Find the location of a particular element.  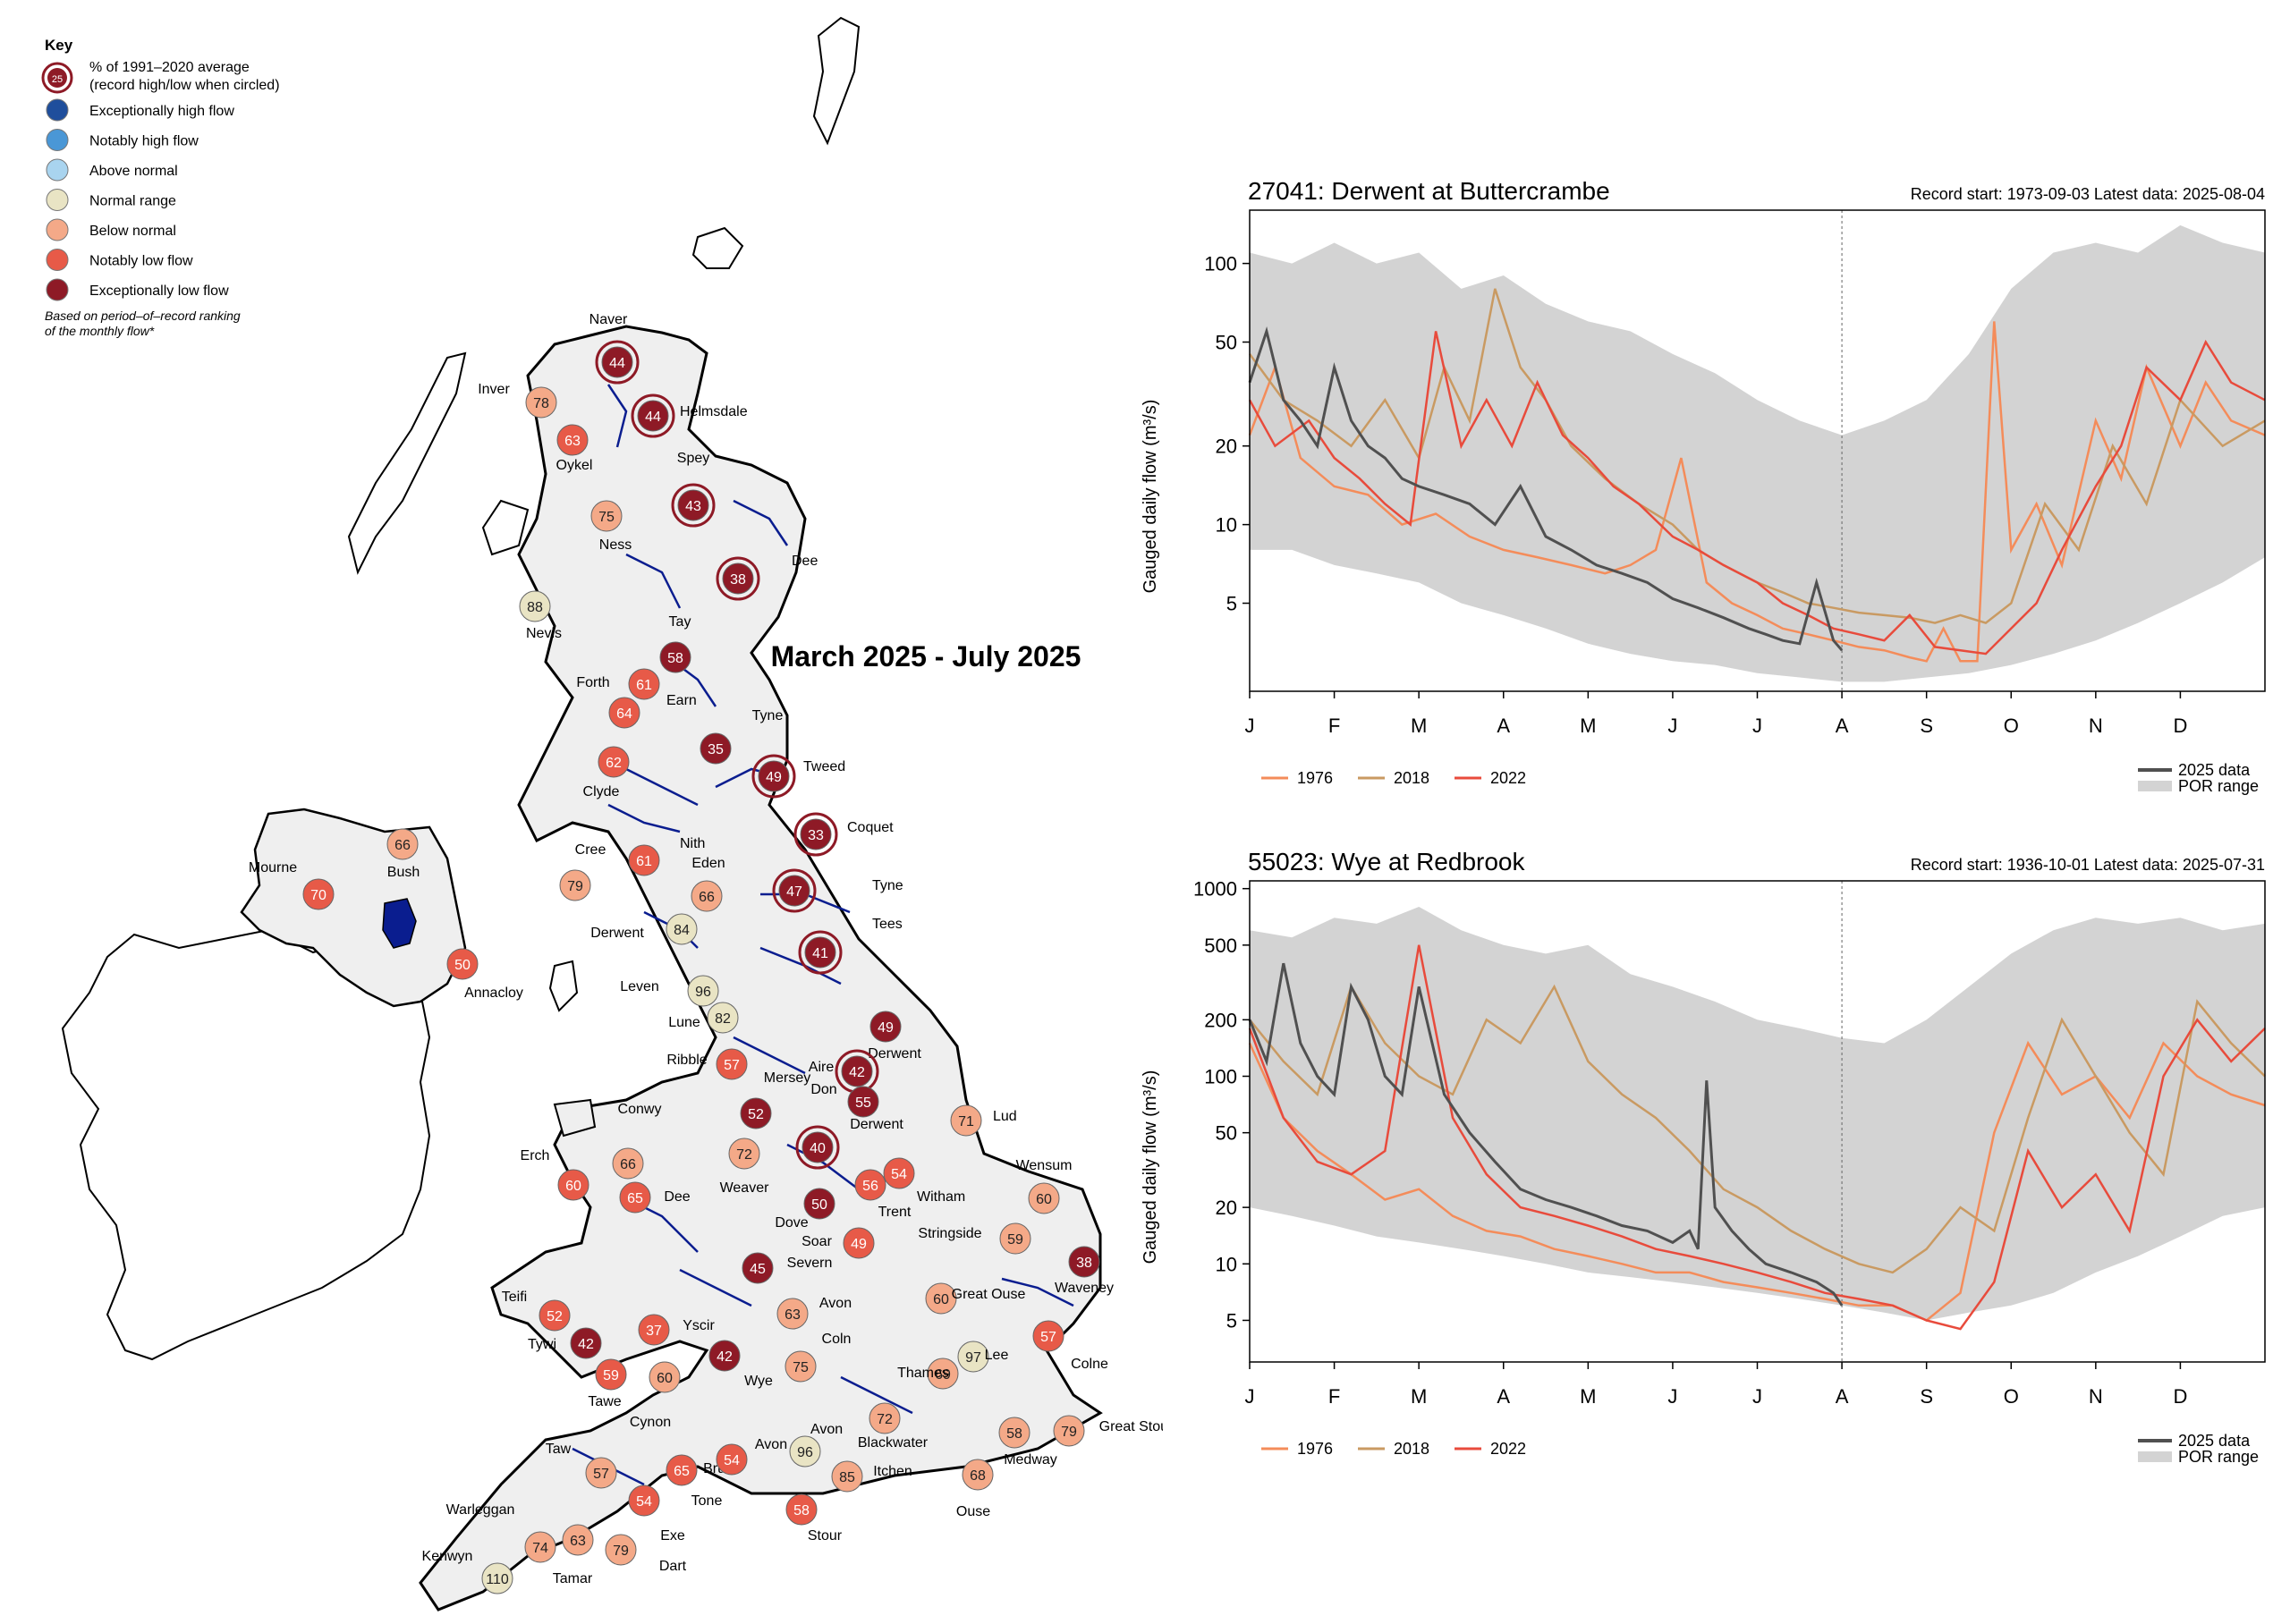

station-value: 70 is located at coordinates (318, 895).